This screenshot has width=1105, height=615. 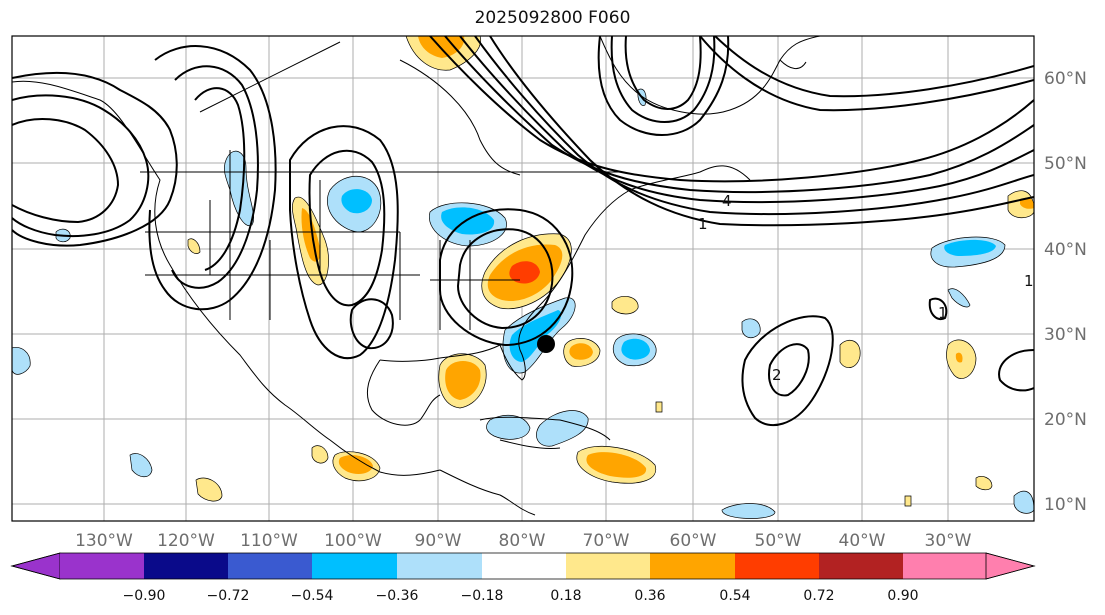 What do you see at coordinates (312, 596) in the screenshot?
I see `colorbar-tick: −0.54` at bounding box center [312, 596].